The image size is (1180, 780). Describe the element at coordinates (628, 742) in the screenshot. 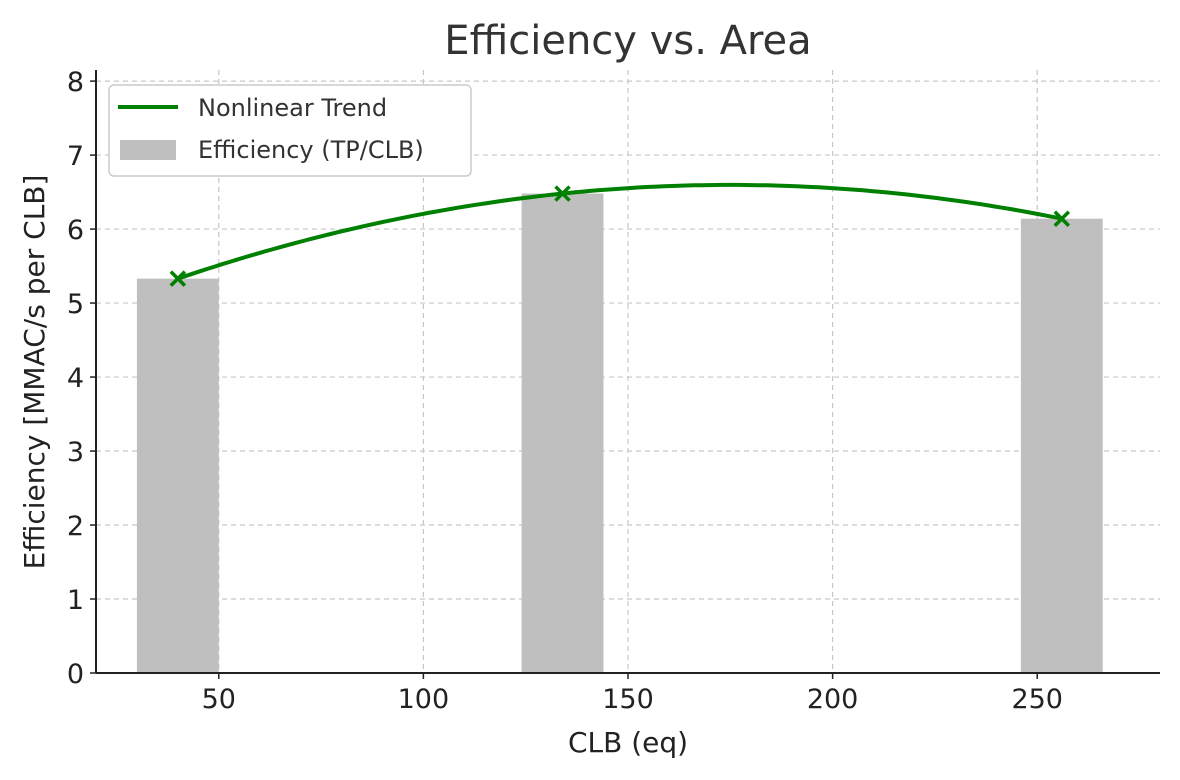

I see `x-axis-label: CLB (eq)` at that location.